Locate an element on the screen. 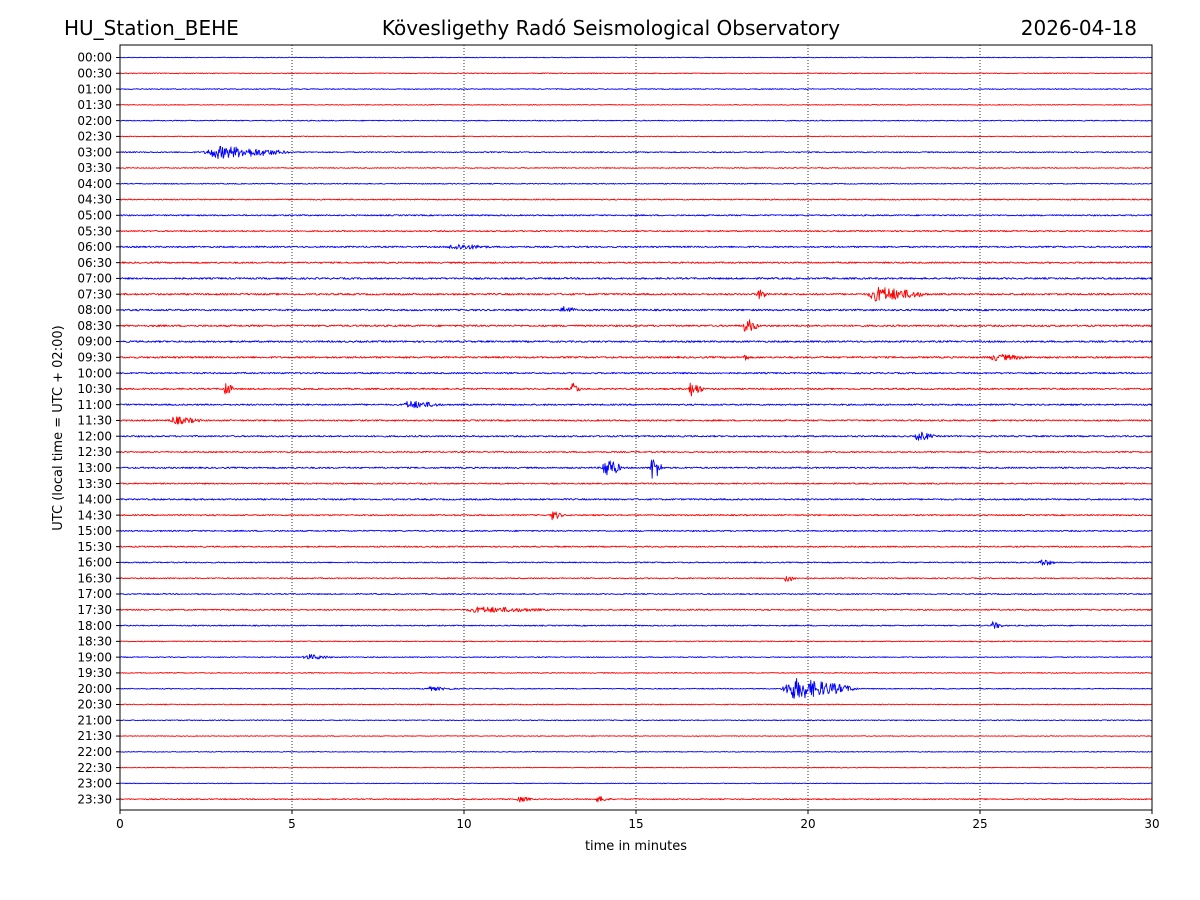 This screenshot has height=900, width=1200. y-tick-label: 12:30 is located at coordinates (94, 452).